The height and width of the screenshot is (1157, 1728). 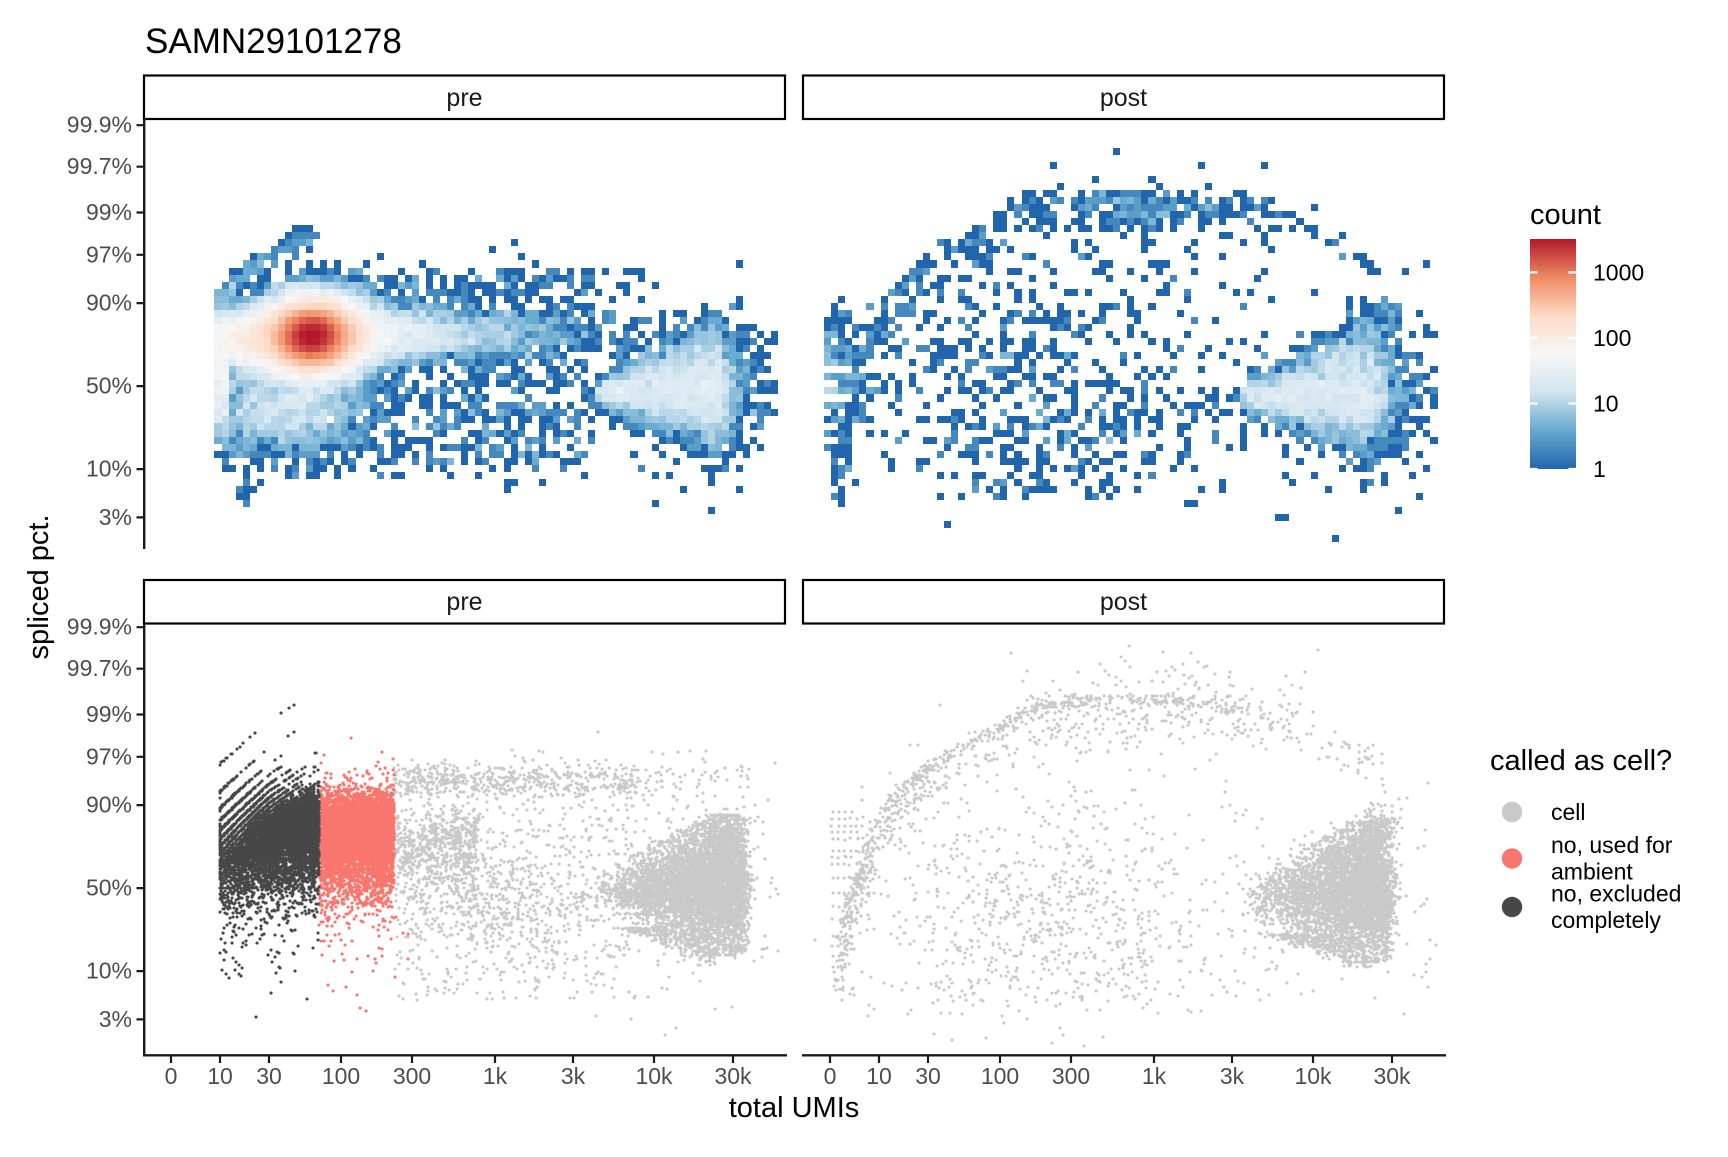 What do you see at coordinates (794, 1108) in the screenshot?
I see `svg-text: total UMIs` at bounding box center [794, 1108].